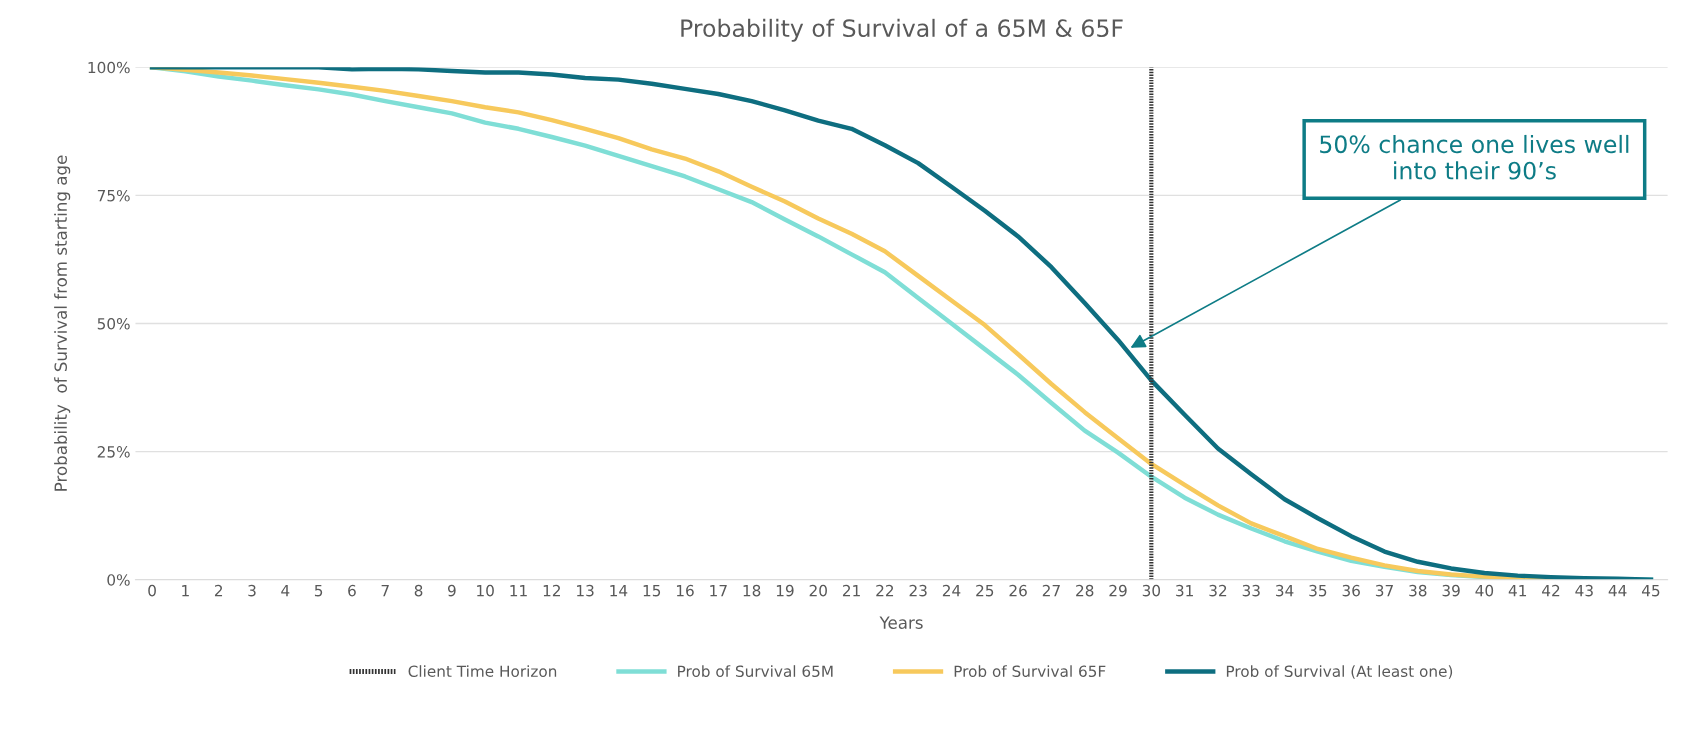 Image resolution: width=1693 pixels, height=748 pixels. I want to click on x-tick-label: 14, so click(619, 591).